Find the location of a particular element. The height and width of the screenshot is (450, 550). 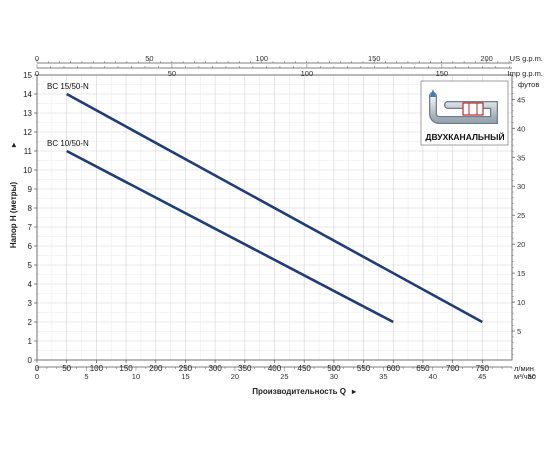

m3-tick-label: 45 is located at coordinates (482, 376).